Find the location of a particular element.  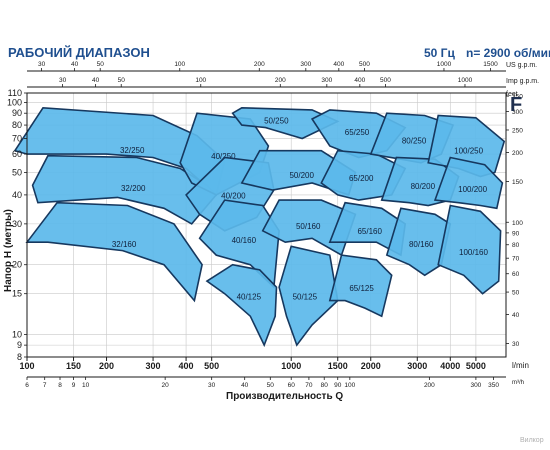

tick-label-y-ft: 350 is located at coordinates (517, 97).